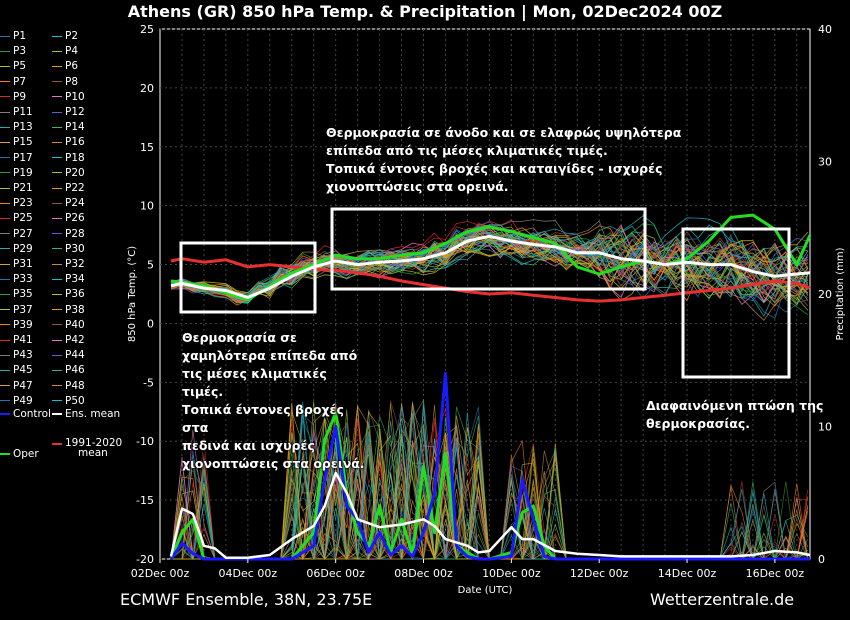 The height and width of the screenshot is (620, 850). Describe the element at coordinates (417, 186) in the screenshot. I see `annotation-line: χιονοπτώσεις στα ορεινά.` at that location.